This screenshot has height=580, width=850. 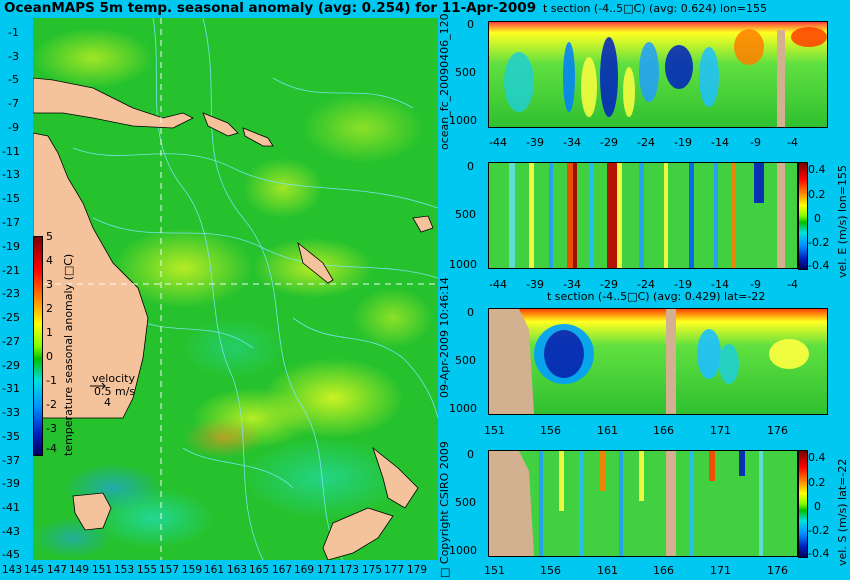 I want to click on lat-tick: -19, so click(x=11, y=246).